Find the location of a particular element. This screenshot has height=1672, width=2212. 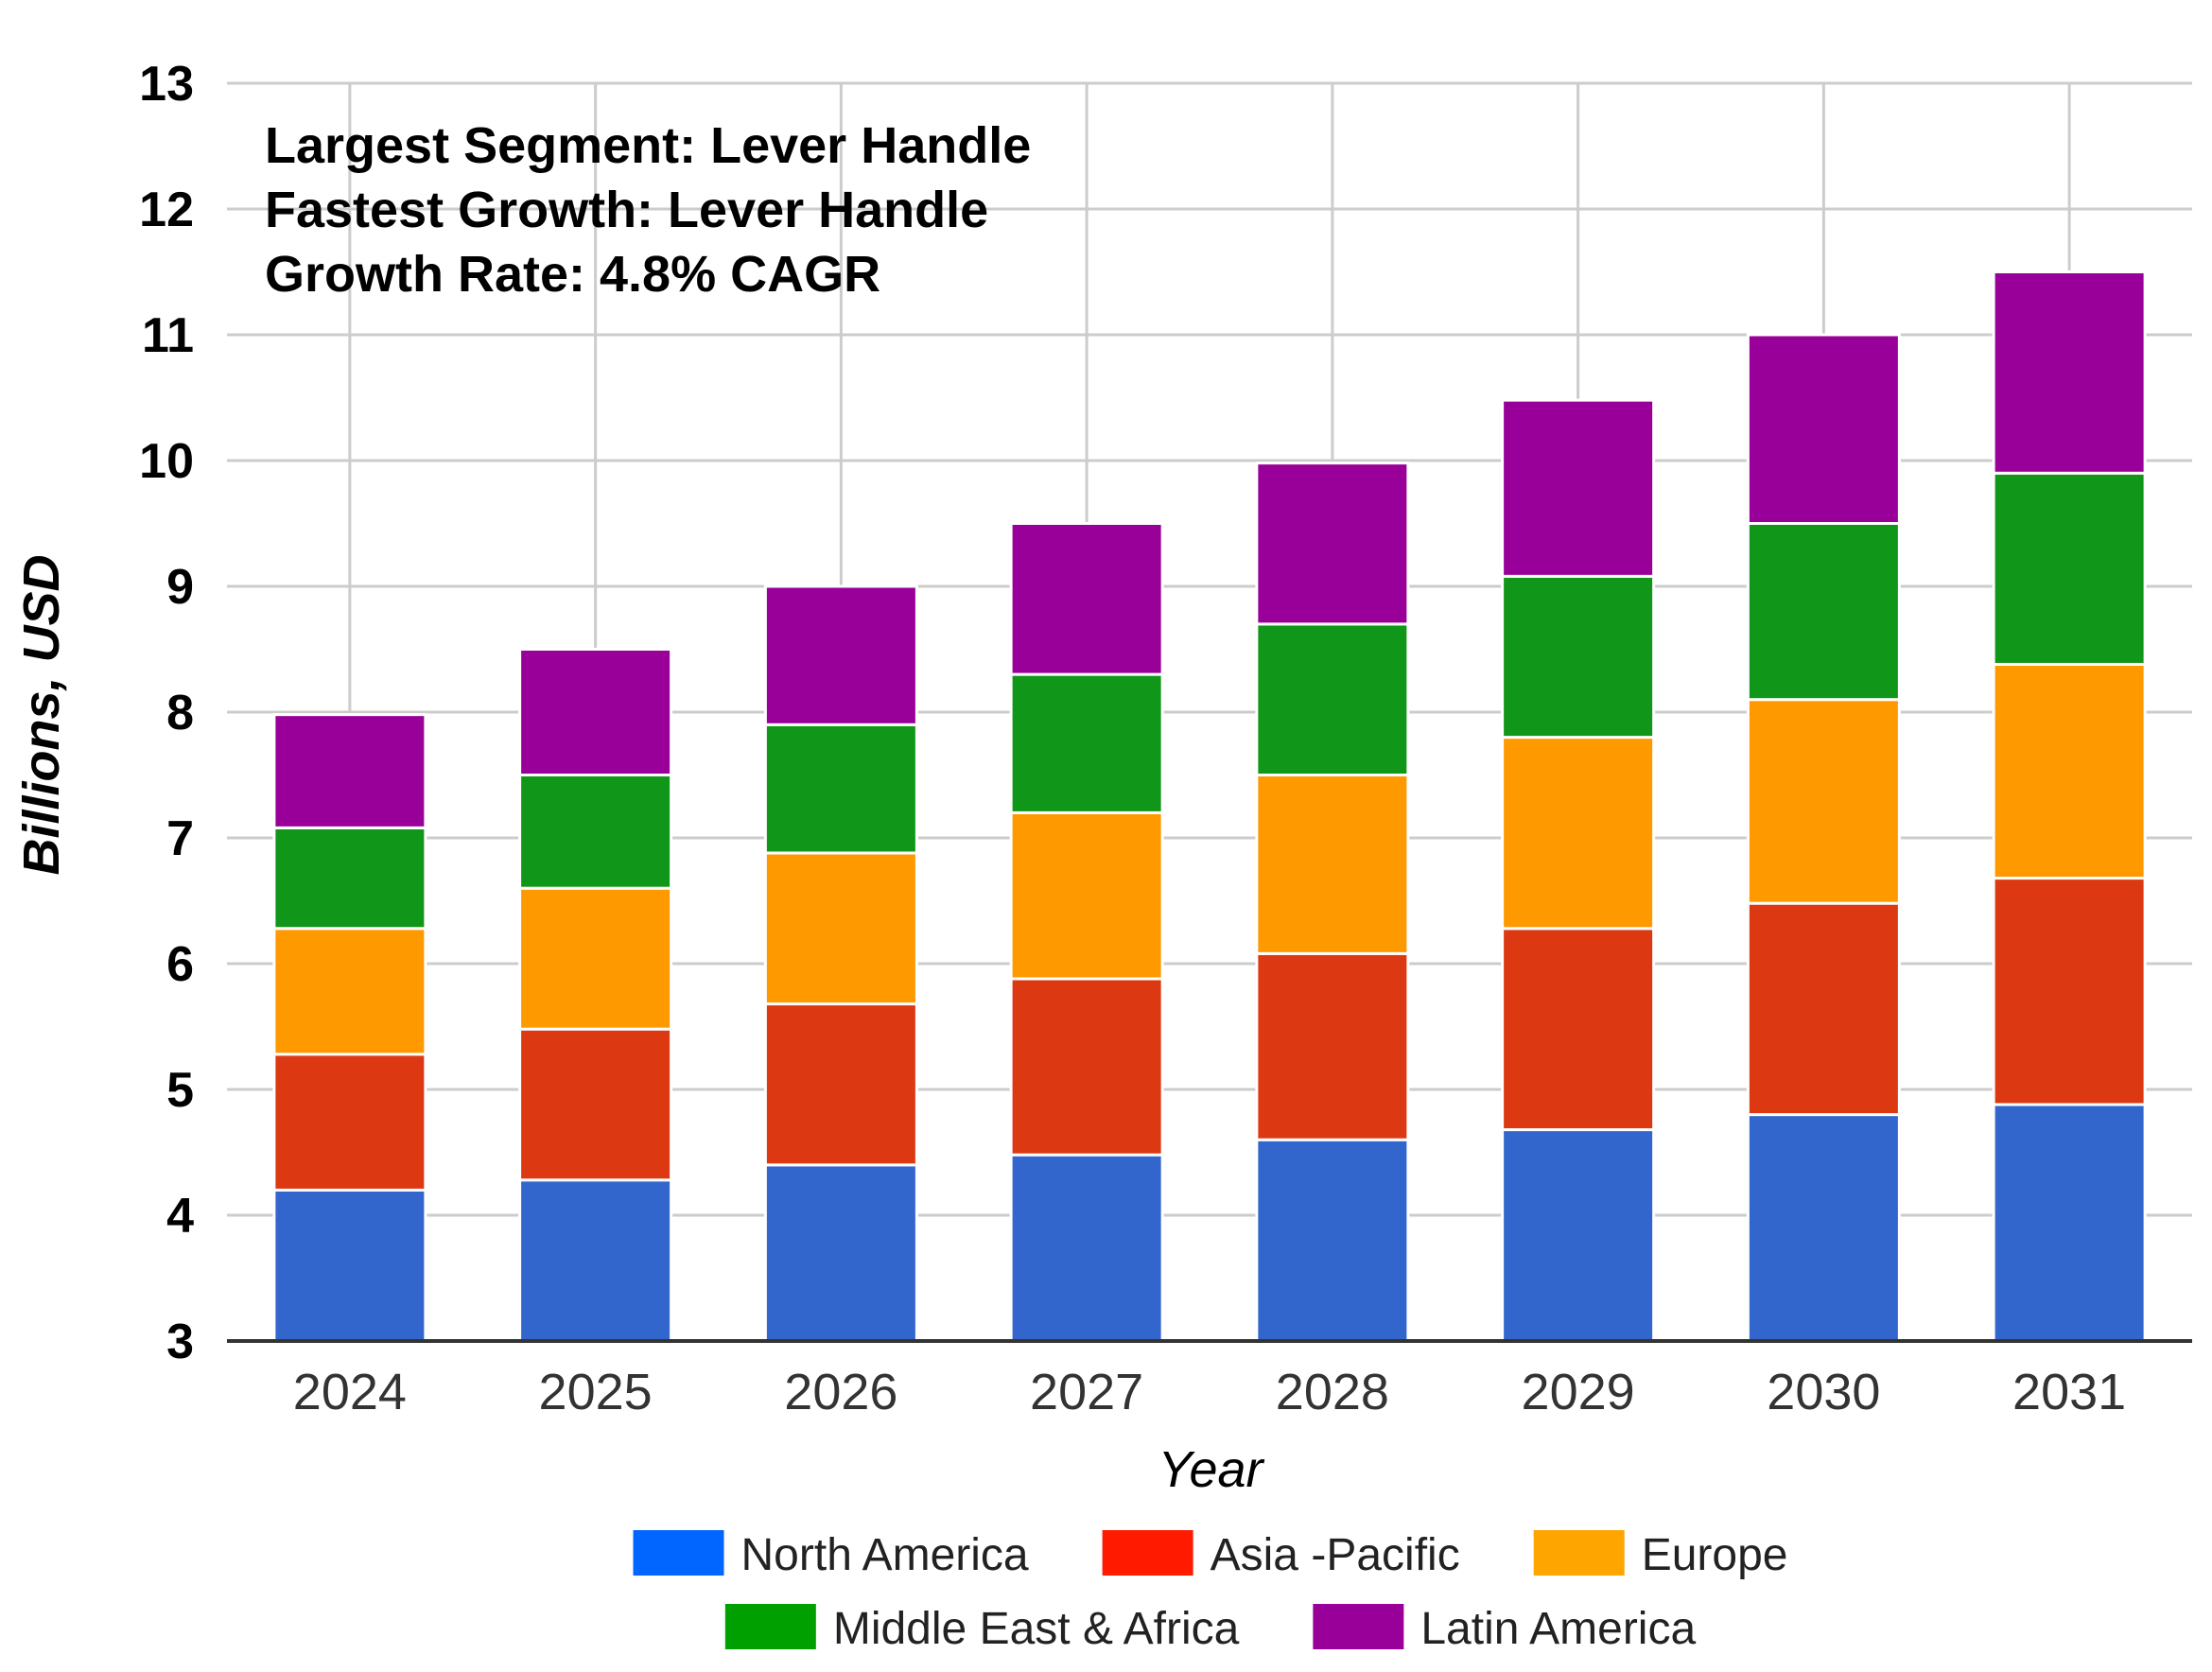

legend-label: Europe is located at coordinates (1715, 1555).